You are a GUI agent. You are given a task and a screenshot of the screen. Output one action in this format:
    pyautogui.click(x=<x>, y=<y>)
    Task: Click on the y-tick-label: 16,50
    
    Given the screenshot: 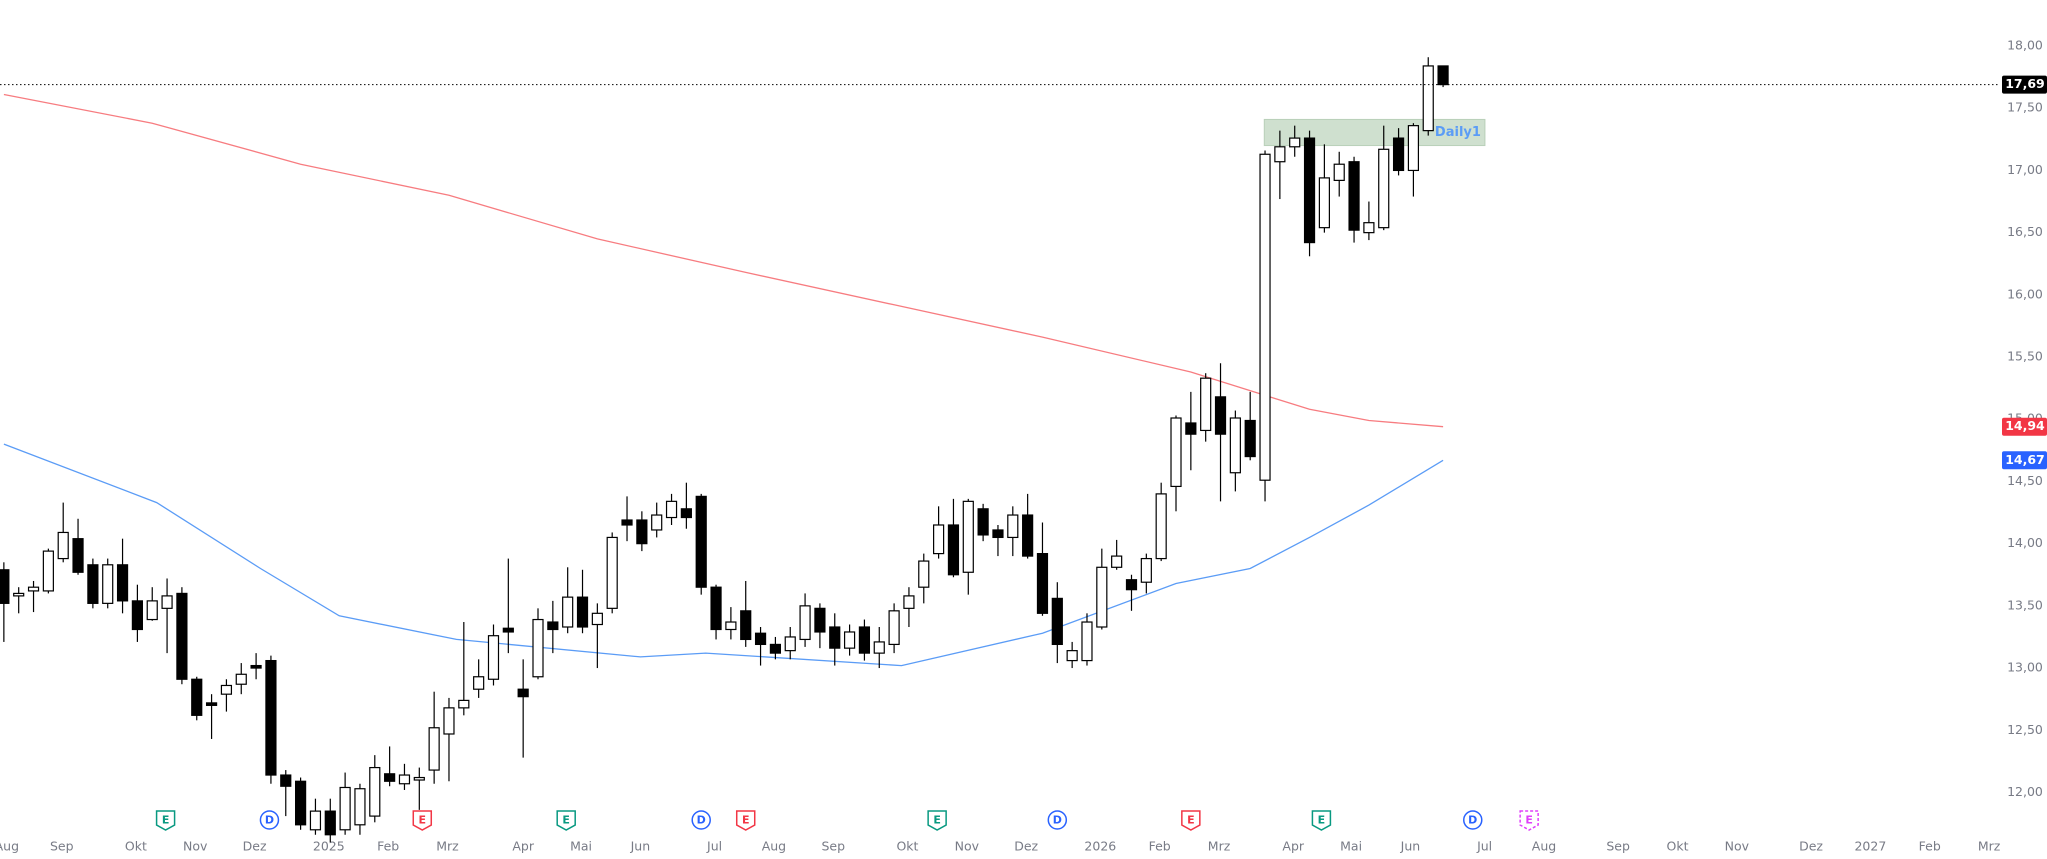 What is the action you would take?
    pyautogui.click(x=2025, y=231)
    